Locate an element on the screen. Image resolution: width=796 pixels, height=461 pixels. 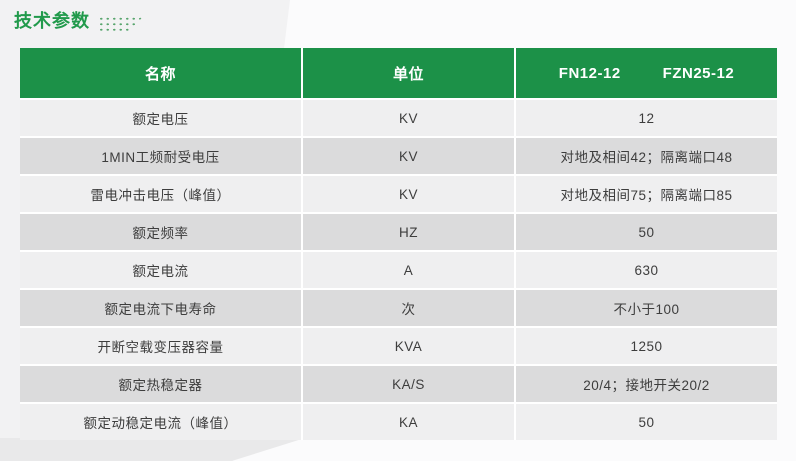
model-label-fn12-12: FN12-12 is located at coordinates (589, 73).